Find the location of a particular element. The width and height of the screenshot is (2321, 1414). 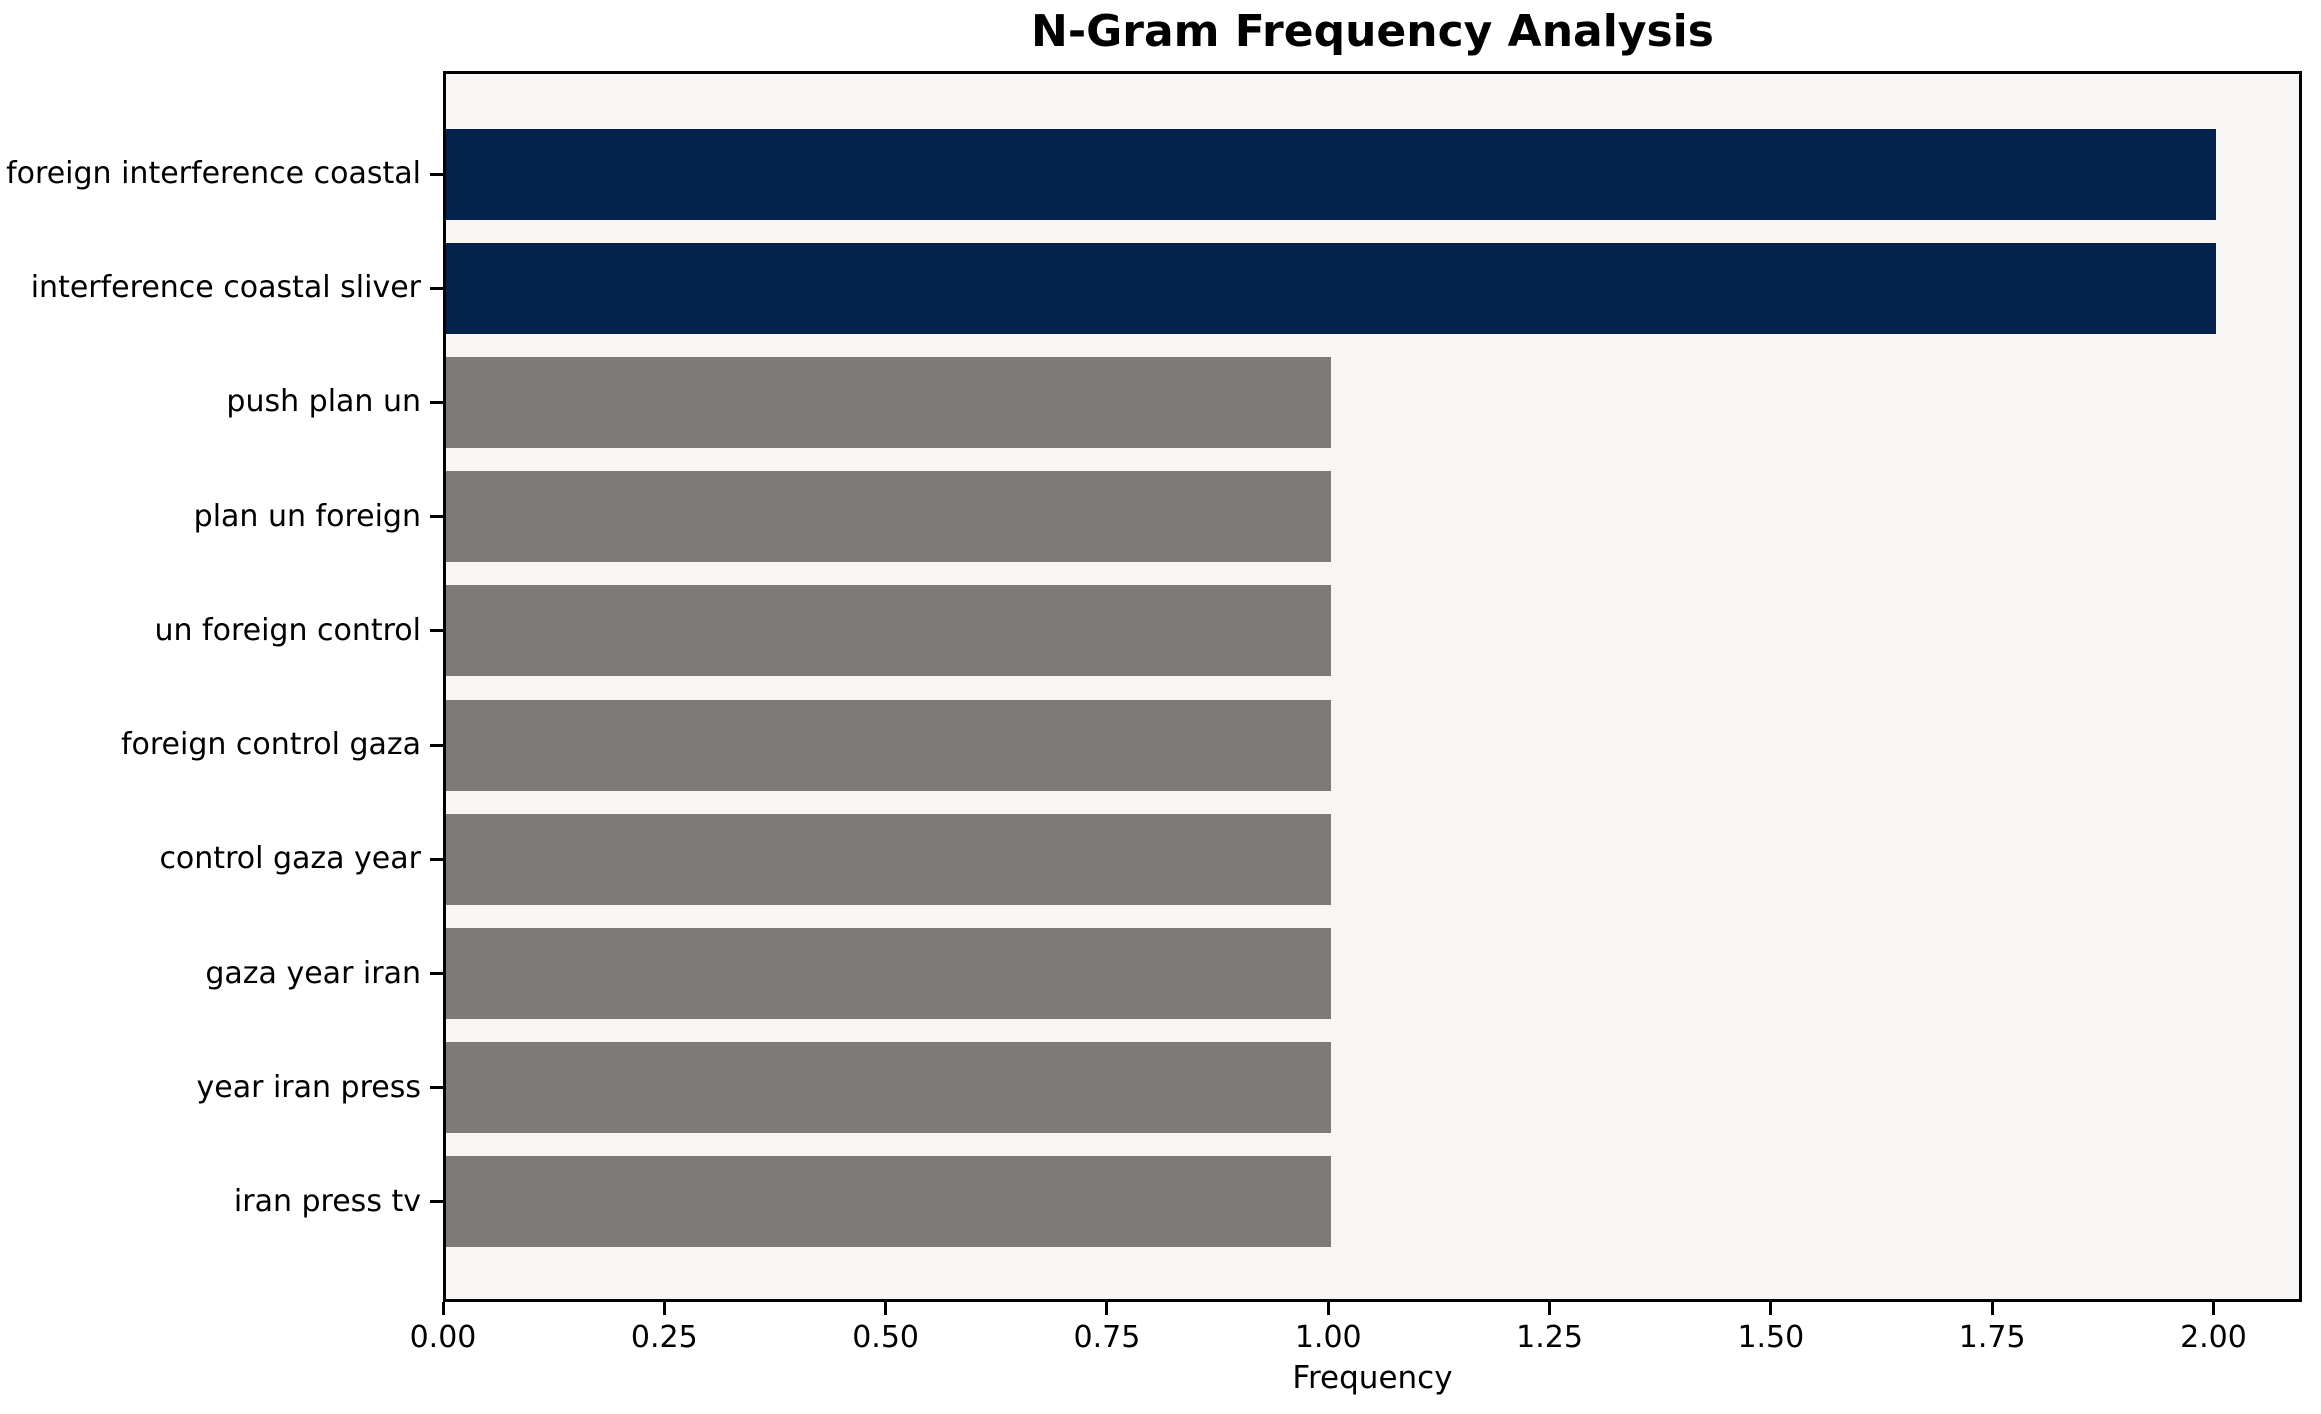

y-tick-label: year iran press is located at coordinates (308, 1087).